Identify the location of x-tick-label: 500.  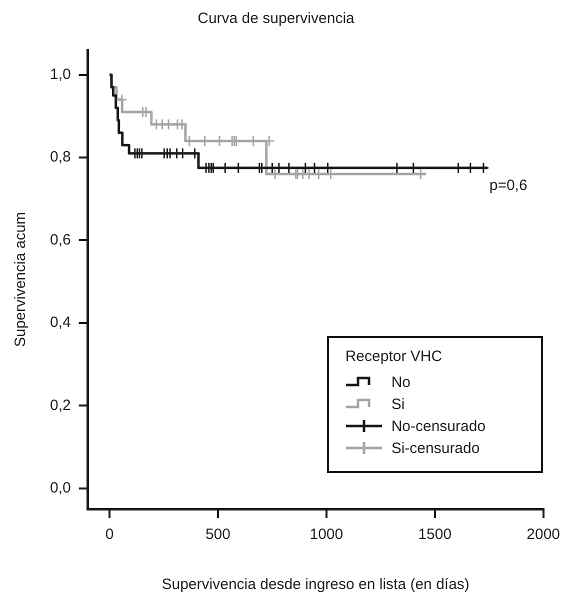
(217, 535).